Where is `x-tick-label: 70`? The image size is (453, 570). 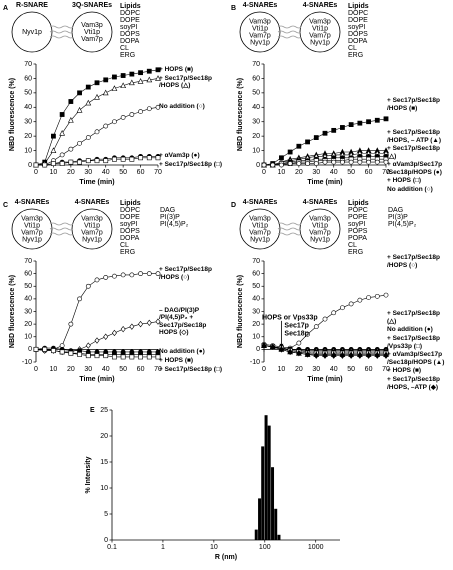
x-tick-label: 70 is located at coordinates (386, 369).